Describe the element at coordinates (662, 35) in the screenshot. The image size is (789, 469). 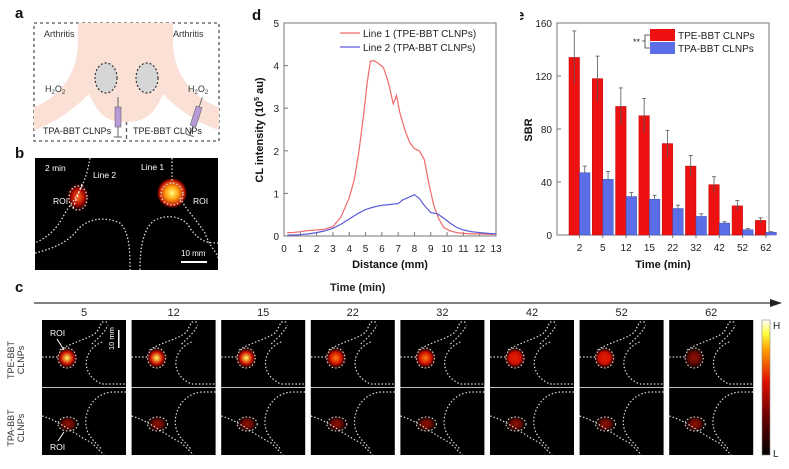
I see `legend-tpe-swatch` at that location.